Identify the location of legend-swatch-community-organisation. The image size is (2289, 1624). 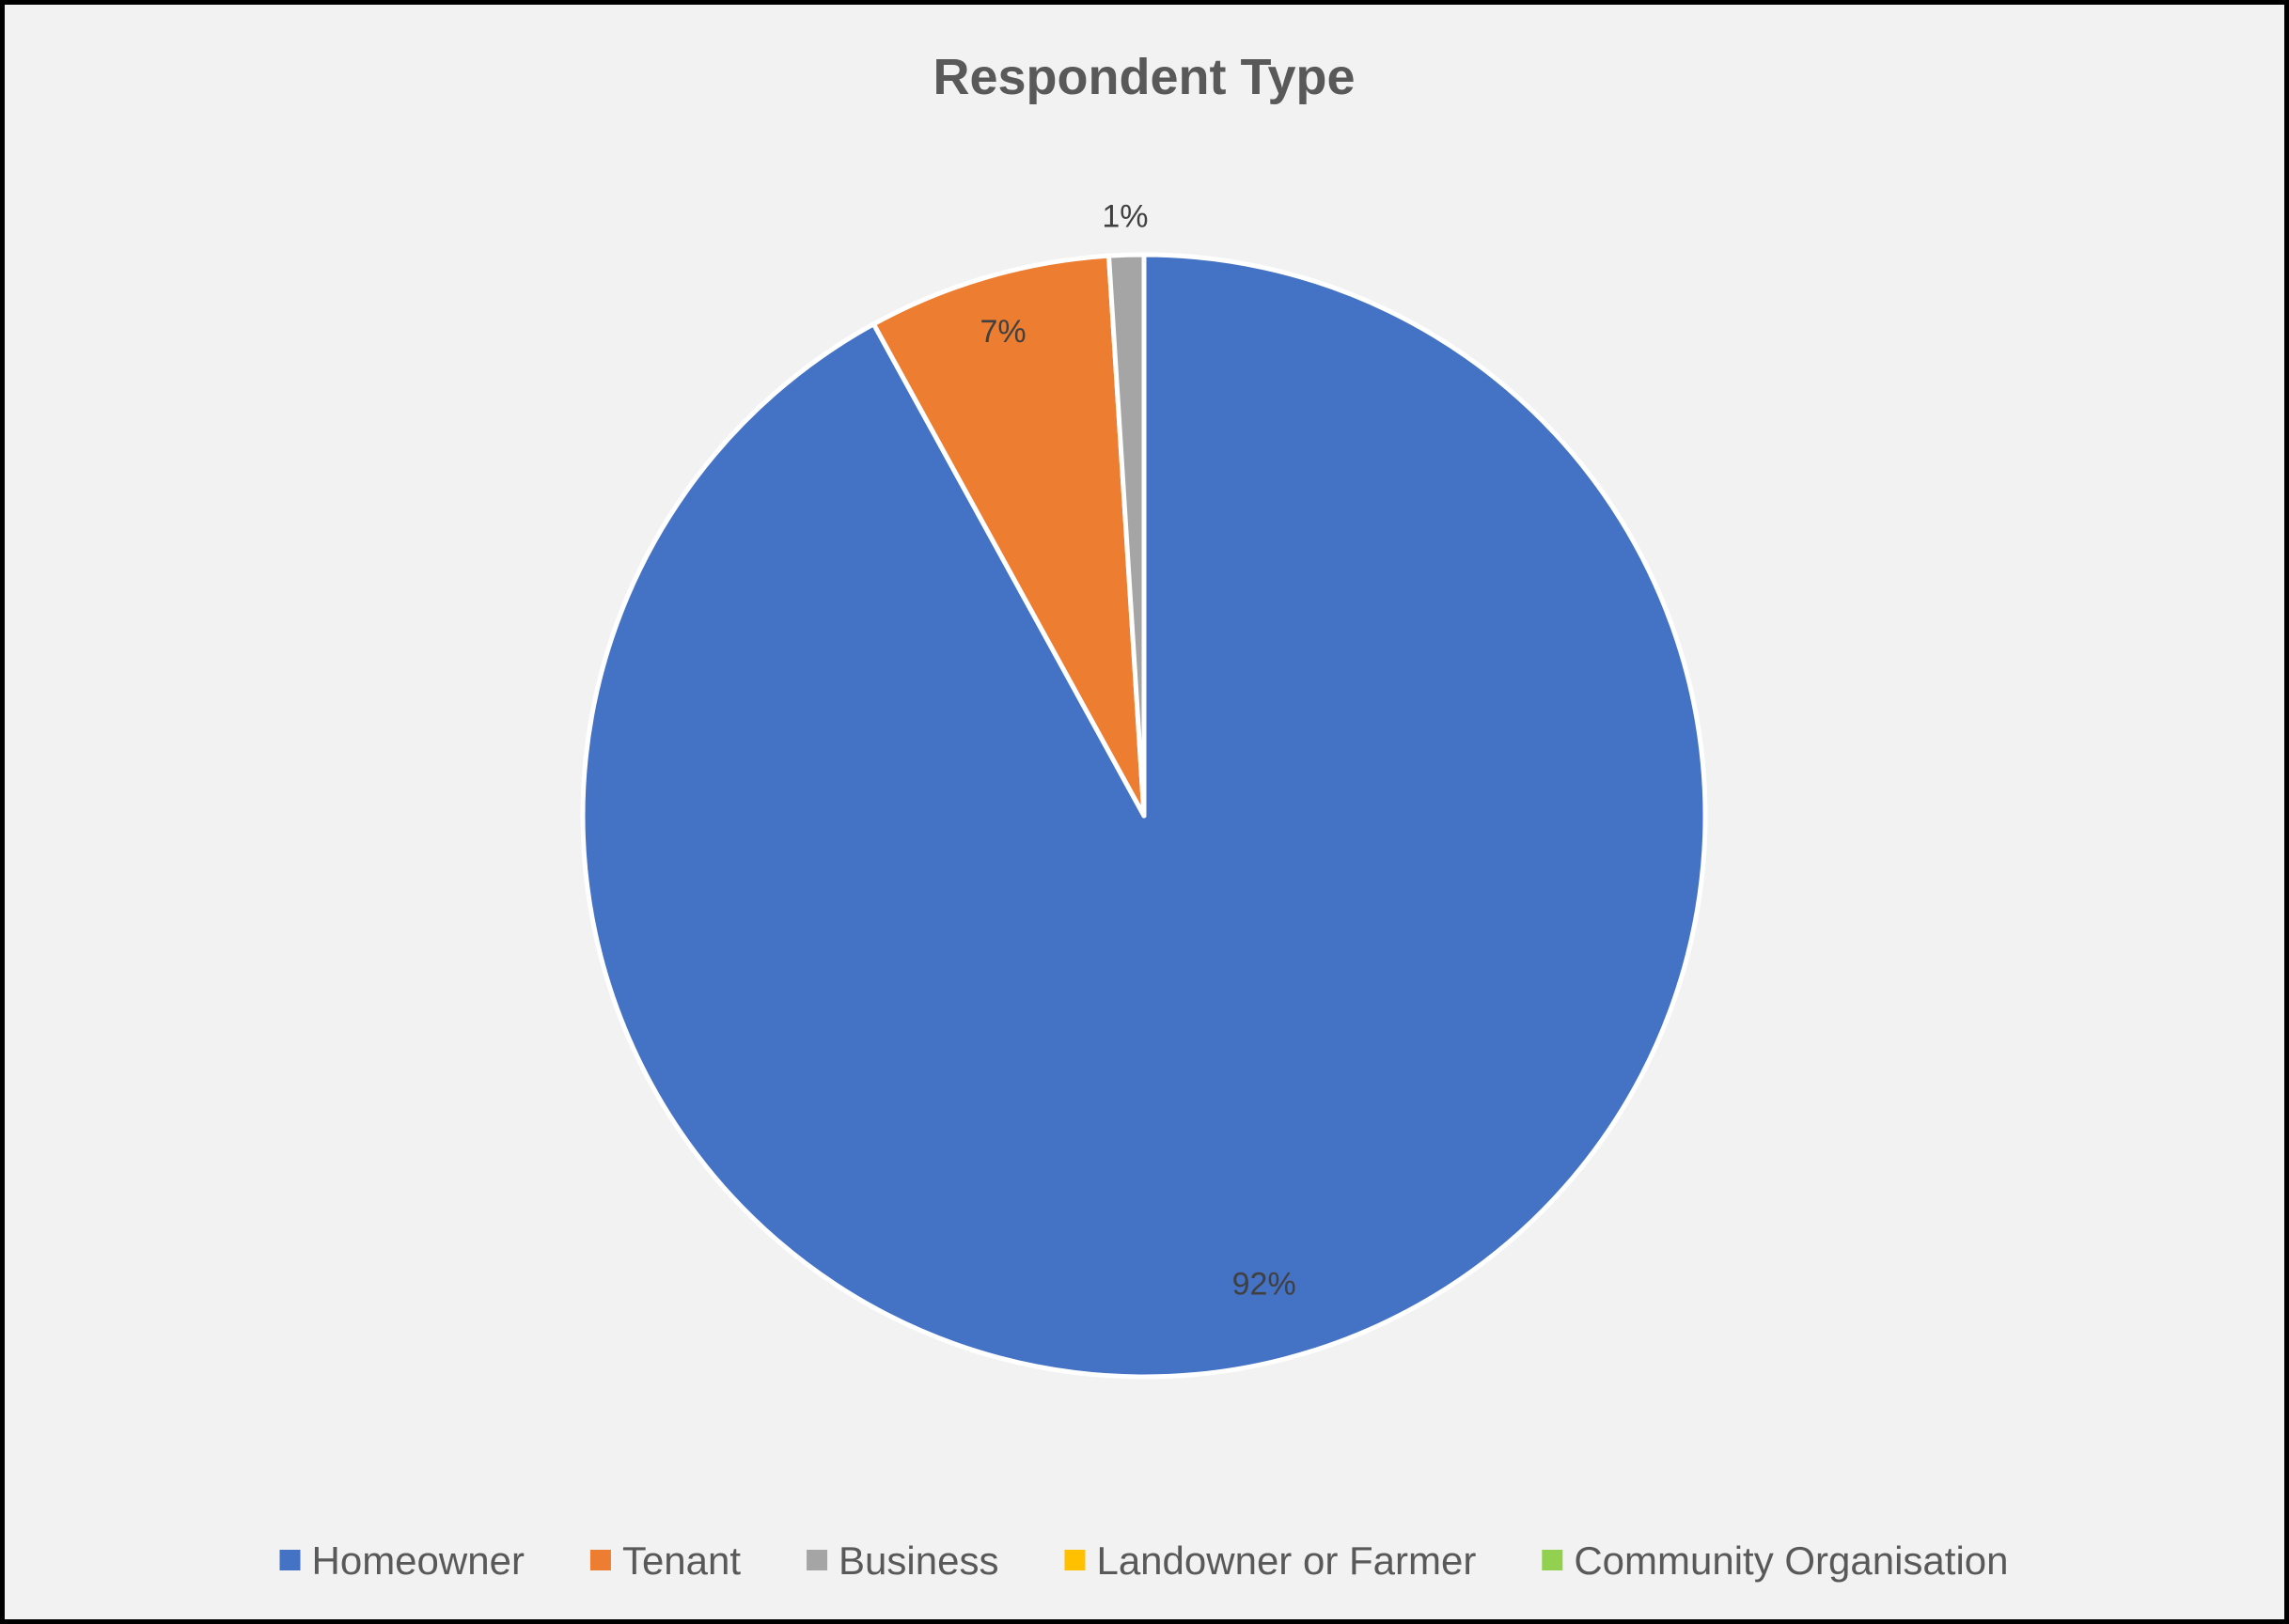
(1552, 1560).